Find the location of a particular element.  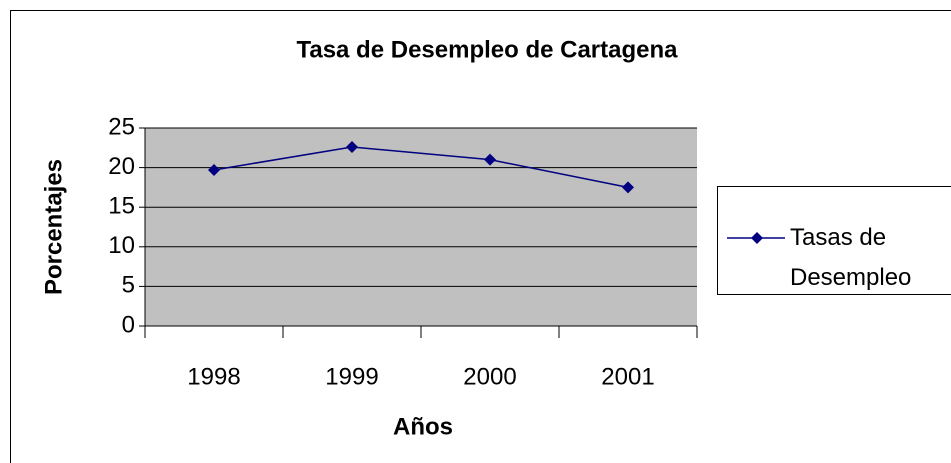

x-tick-label: 2000 is located at coordinates (489, 376).